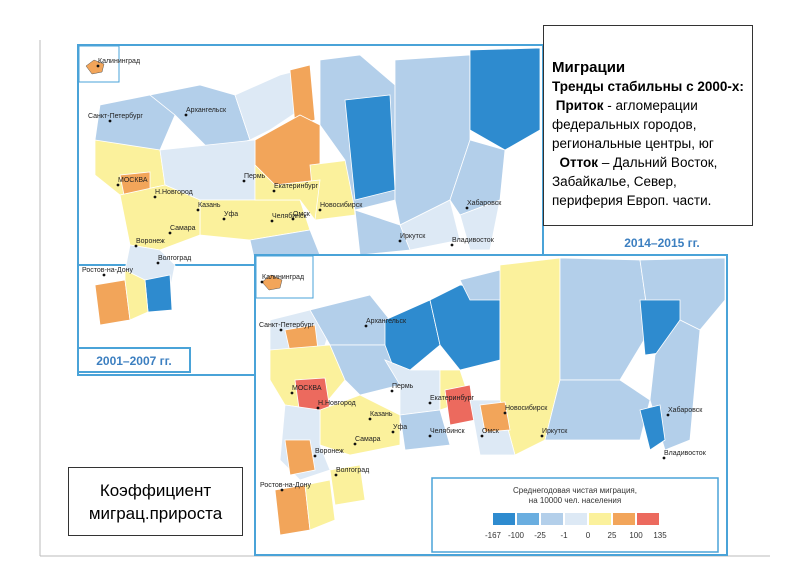 The height and width of the screenshot is (574, 794). I want to click on legend-tick-label: 25, so click(612, 535).